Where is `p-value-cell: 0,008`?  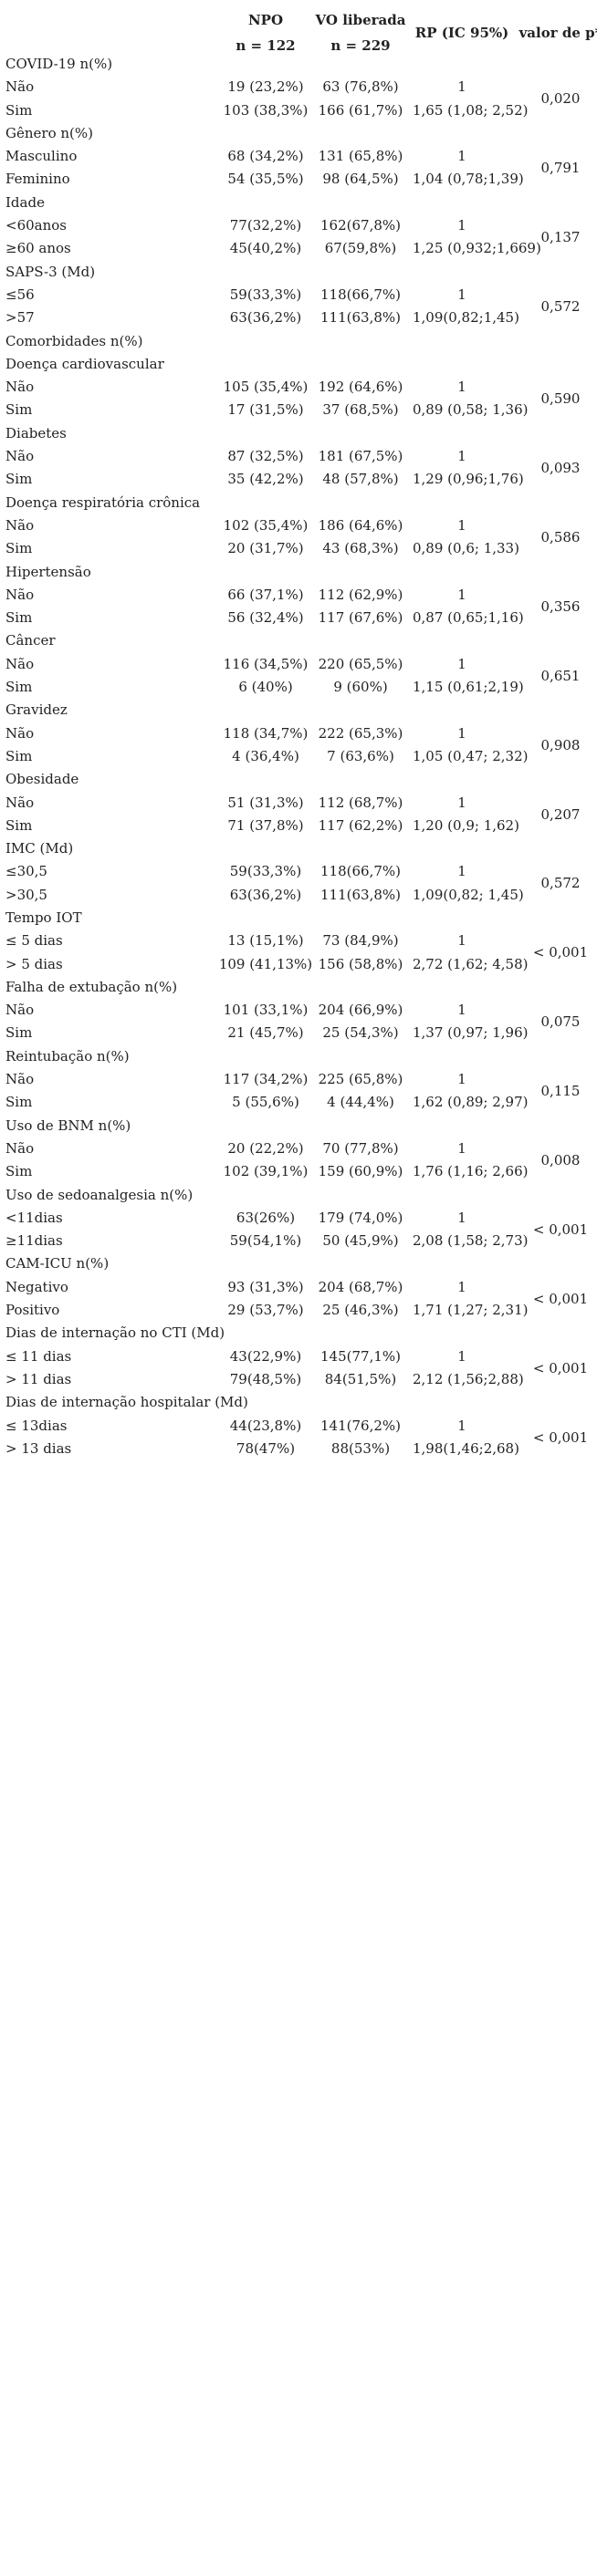
p-value-cell: 0,008 is located at coordinates (561, 1160).